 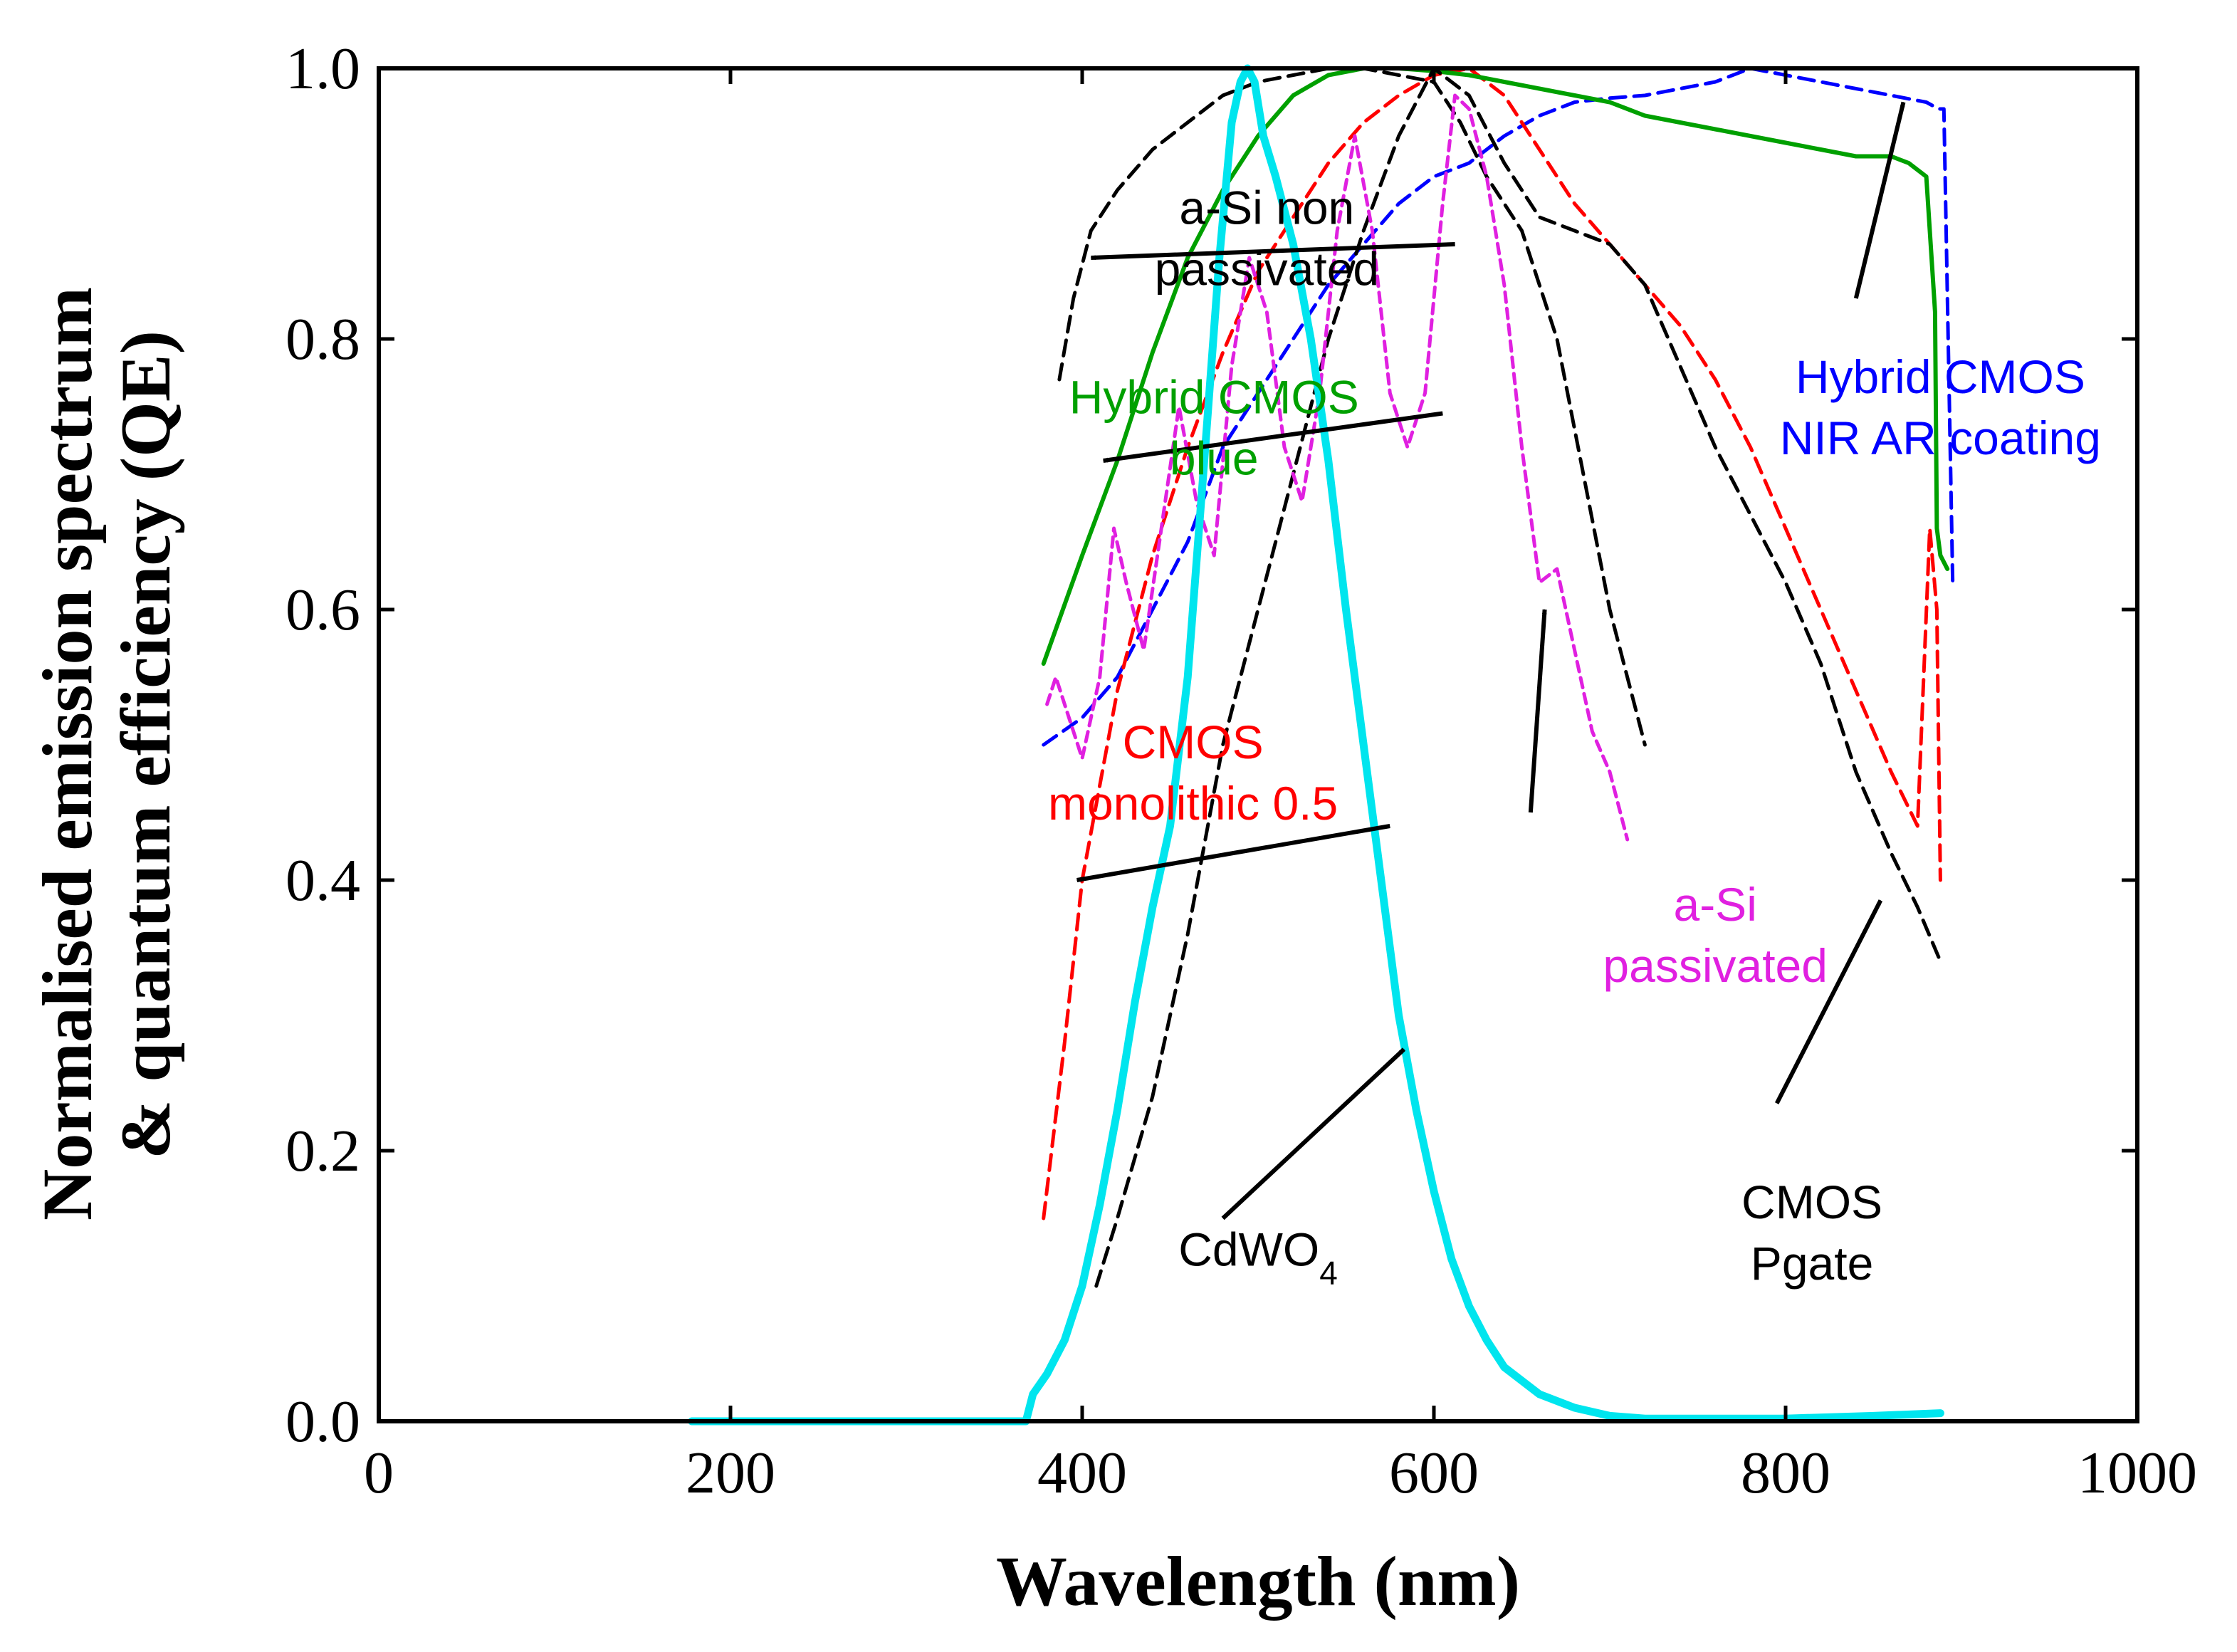 I want to click on y-axis-title-line-1: Normalised emission spectrum, so click(x=67, y=753).